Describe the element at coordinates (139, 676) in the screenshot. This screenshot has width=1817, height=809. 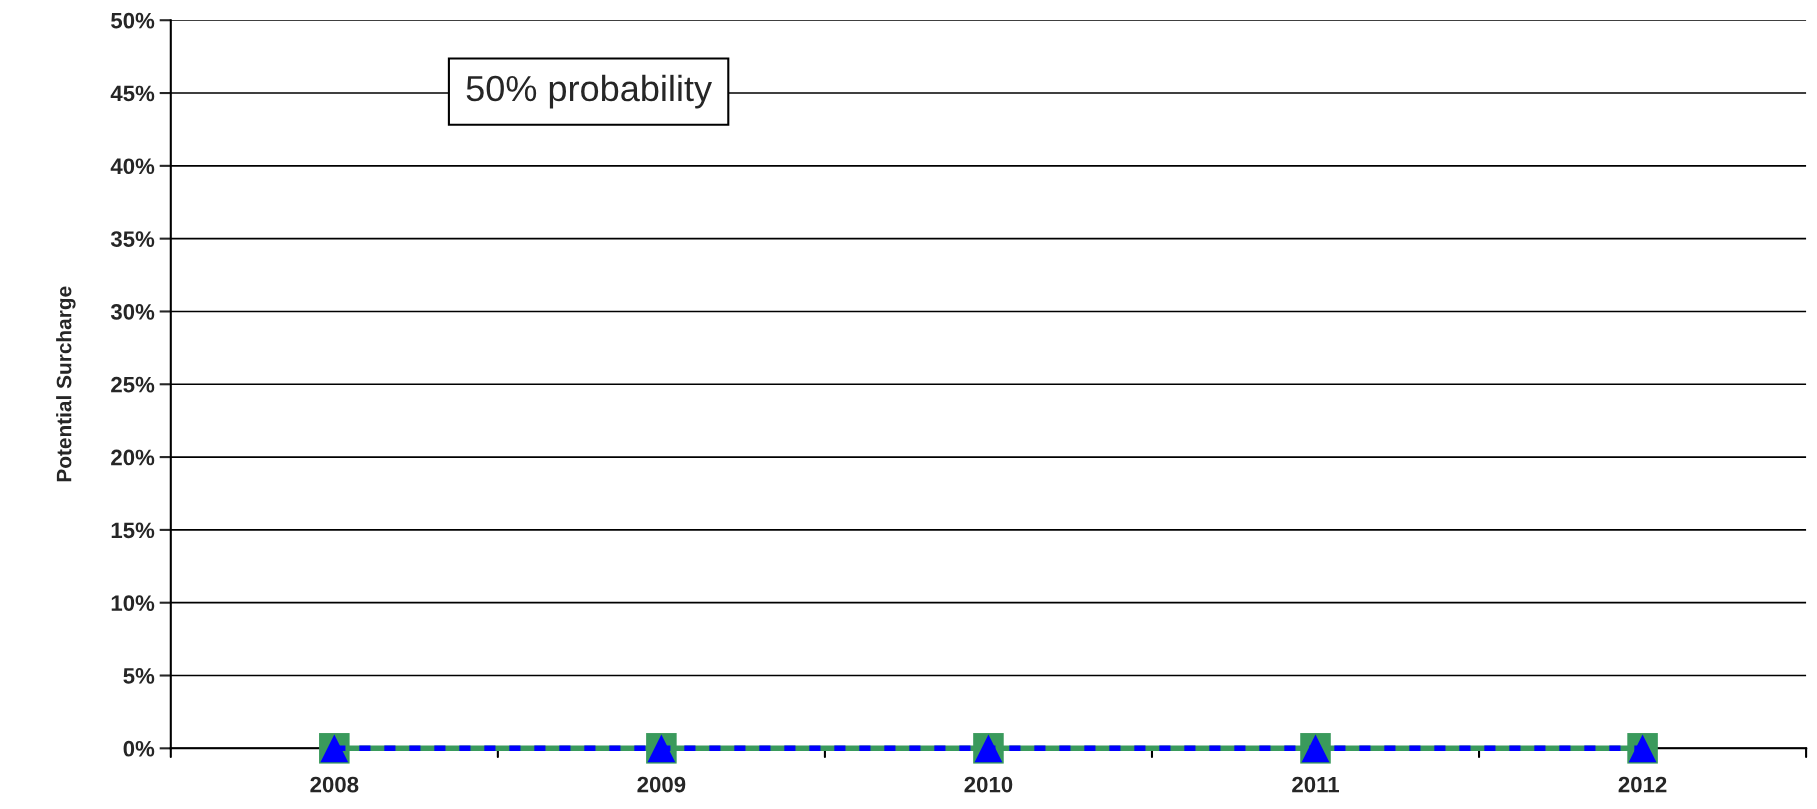
I see `y-tick-label: 5%` at that location.